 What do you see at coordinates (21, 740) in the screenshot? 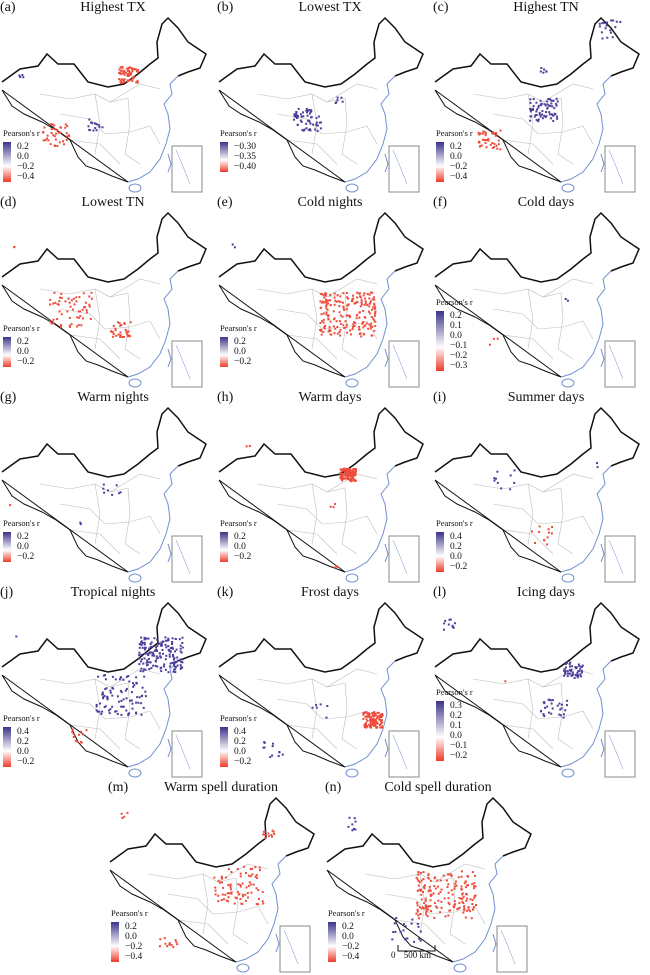
I see `legend: Pearson's r 0.4 0.2 0.0 −0.2` at bounding box center [21, 740].